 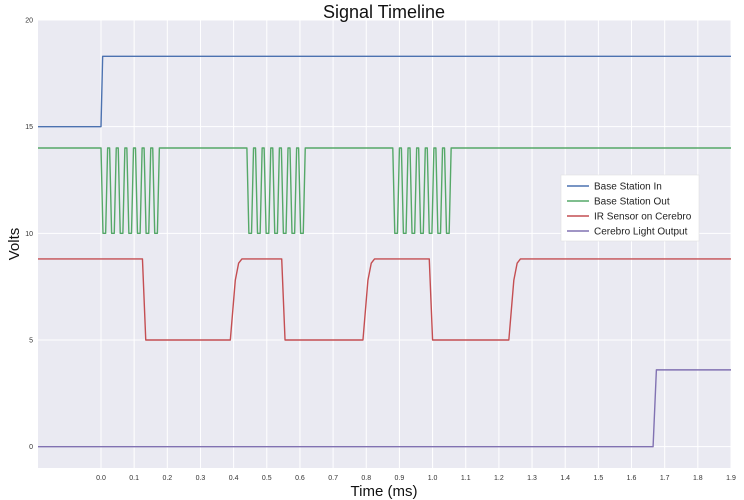 I want to click on y-tick-label: 15, so click(x=29, y=127).